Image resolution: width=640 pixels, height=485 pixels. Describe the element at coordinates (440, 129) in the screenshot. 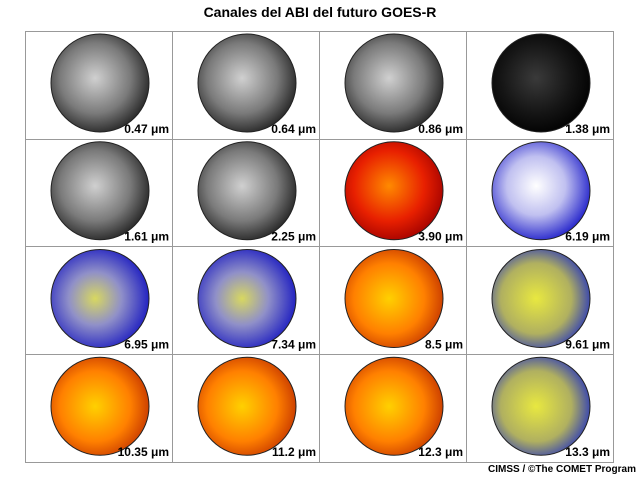

I see `channel-label: 0.86 μm` at that location.